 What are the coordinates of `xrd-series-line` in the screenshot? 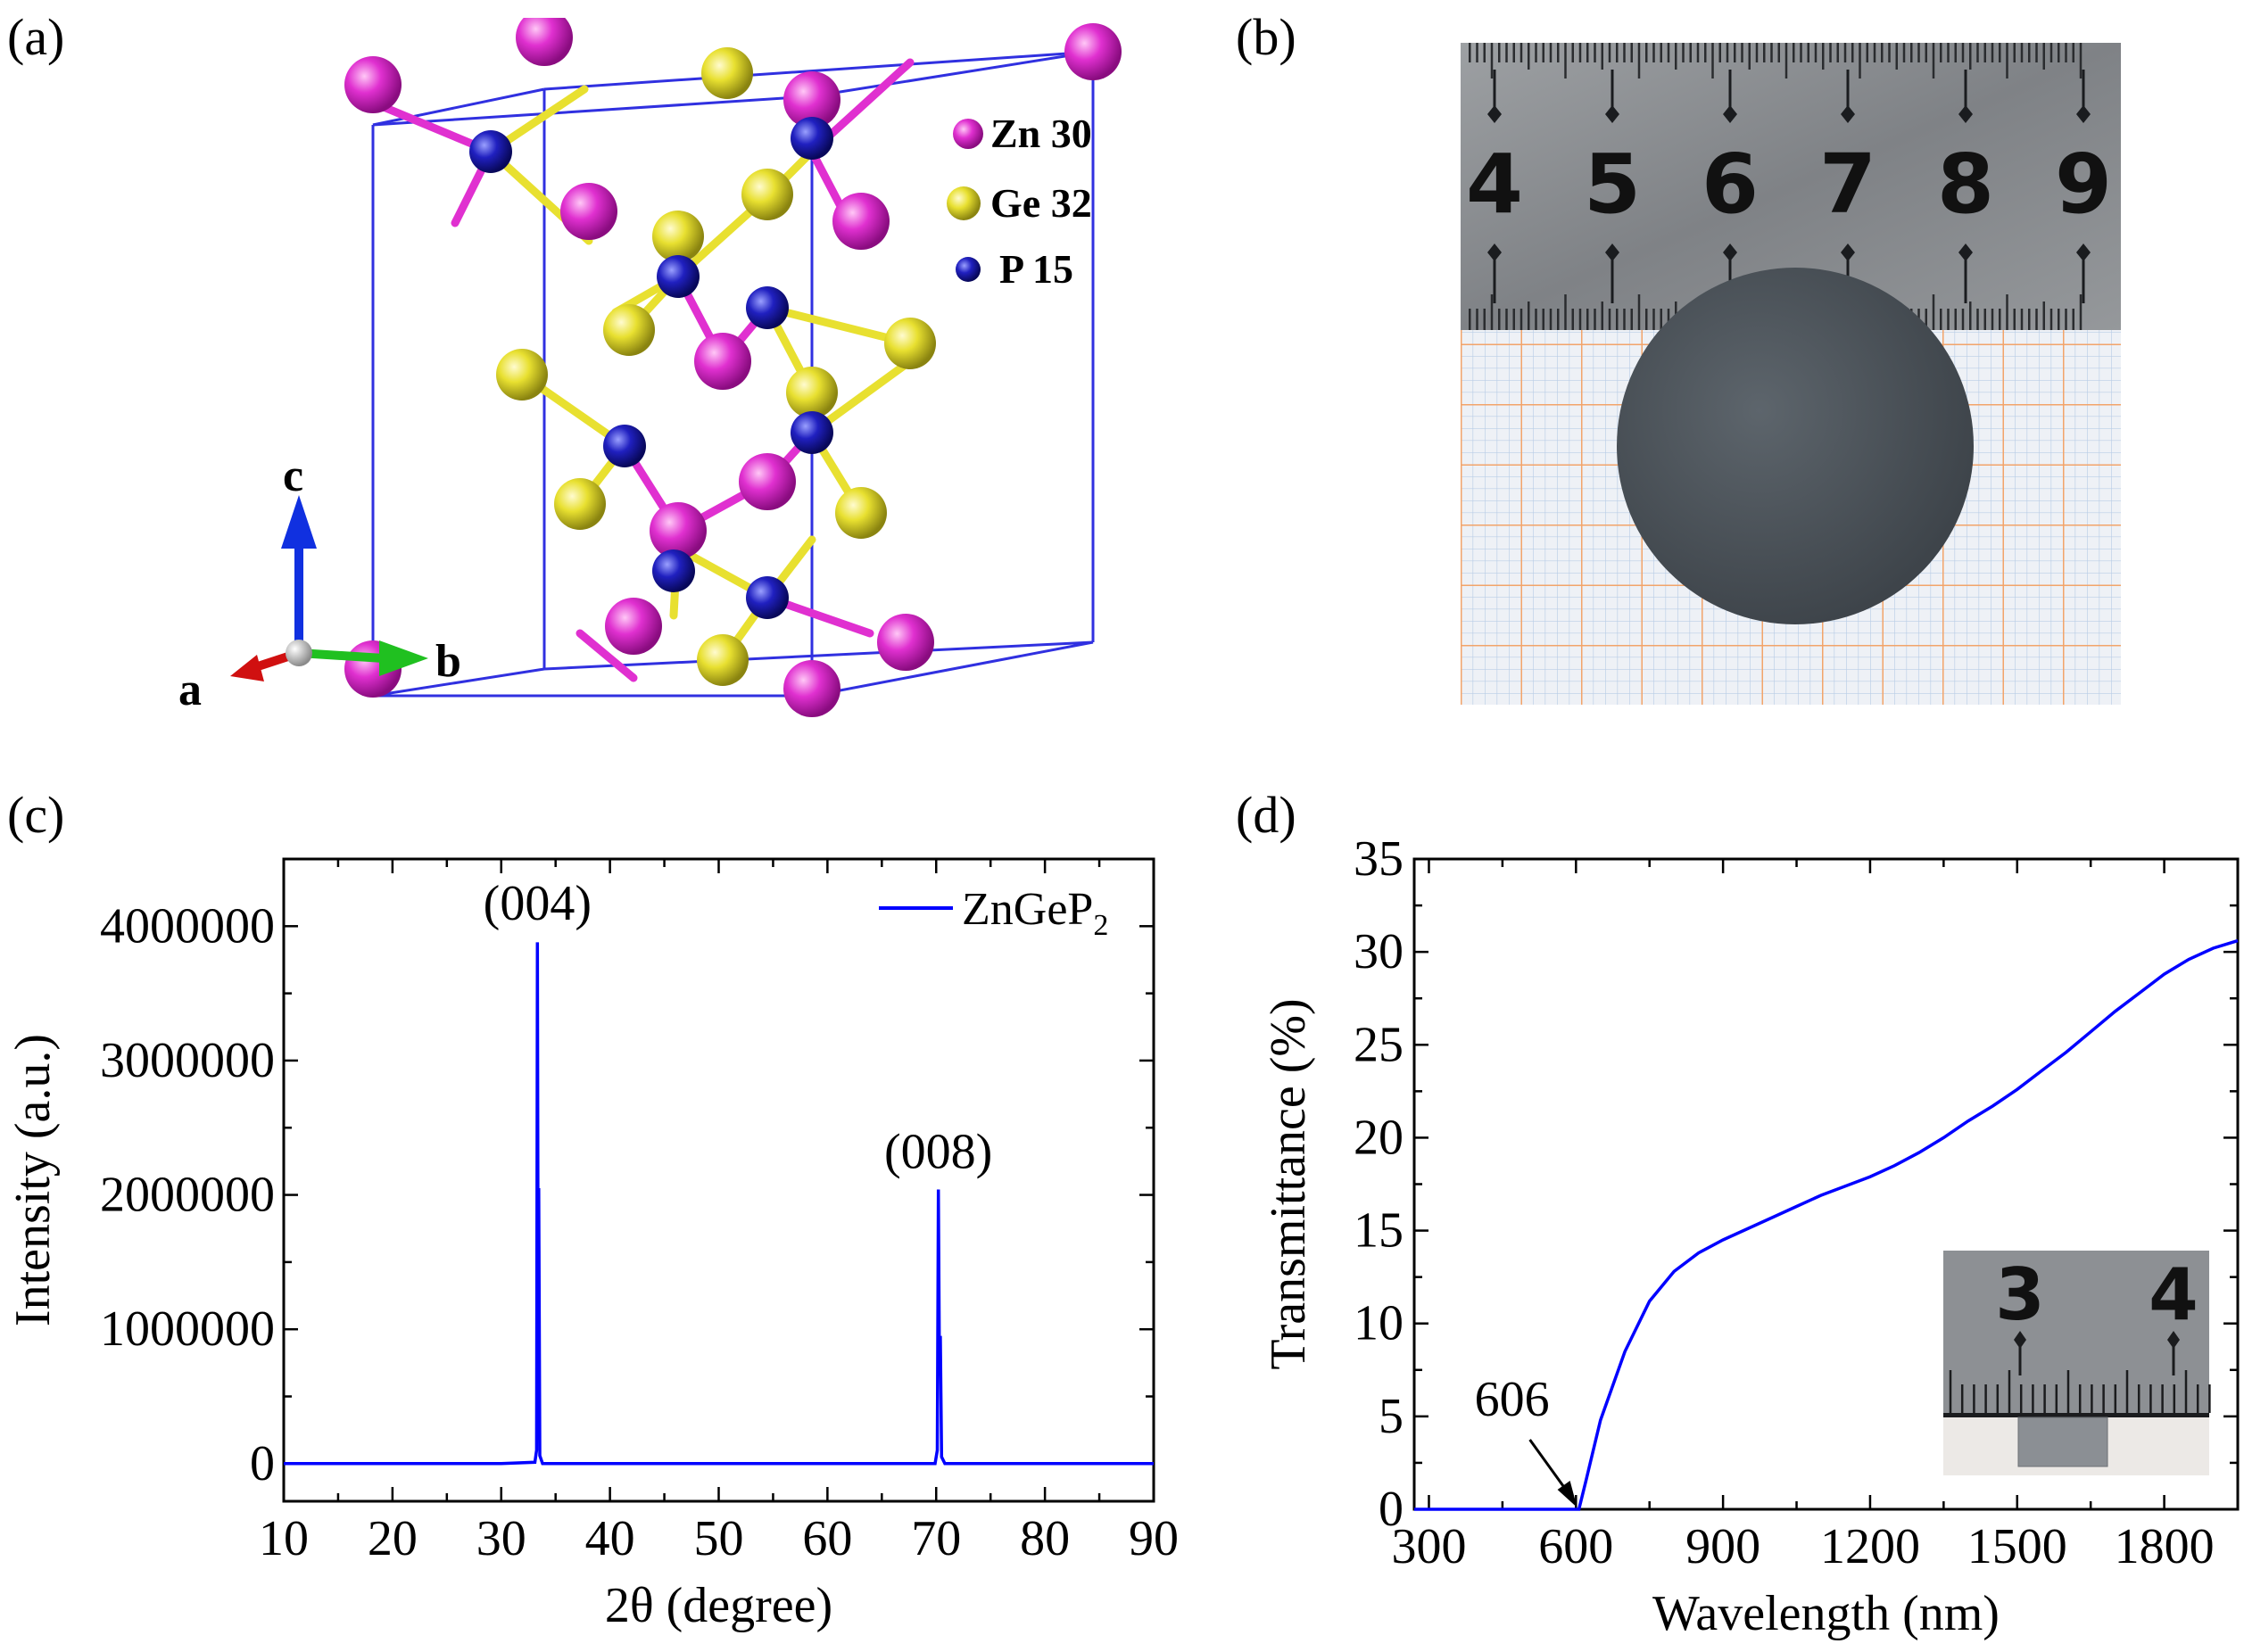 It's located at (719, 1204).